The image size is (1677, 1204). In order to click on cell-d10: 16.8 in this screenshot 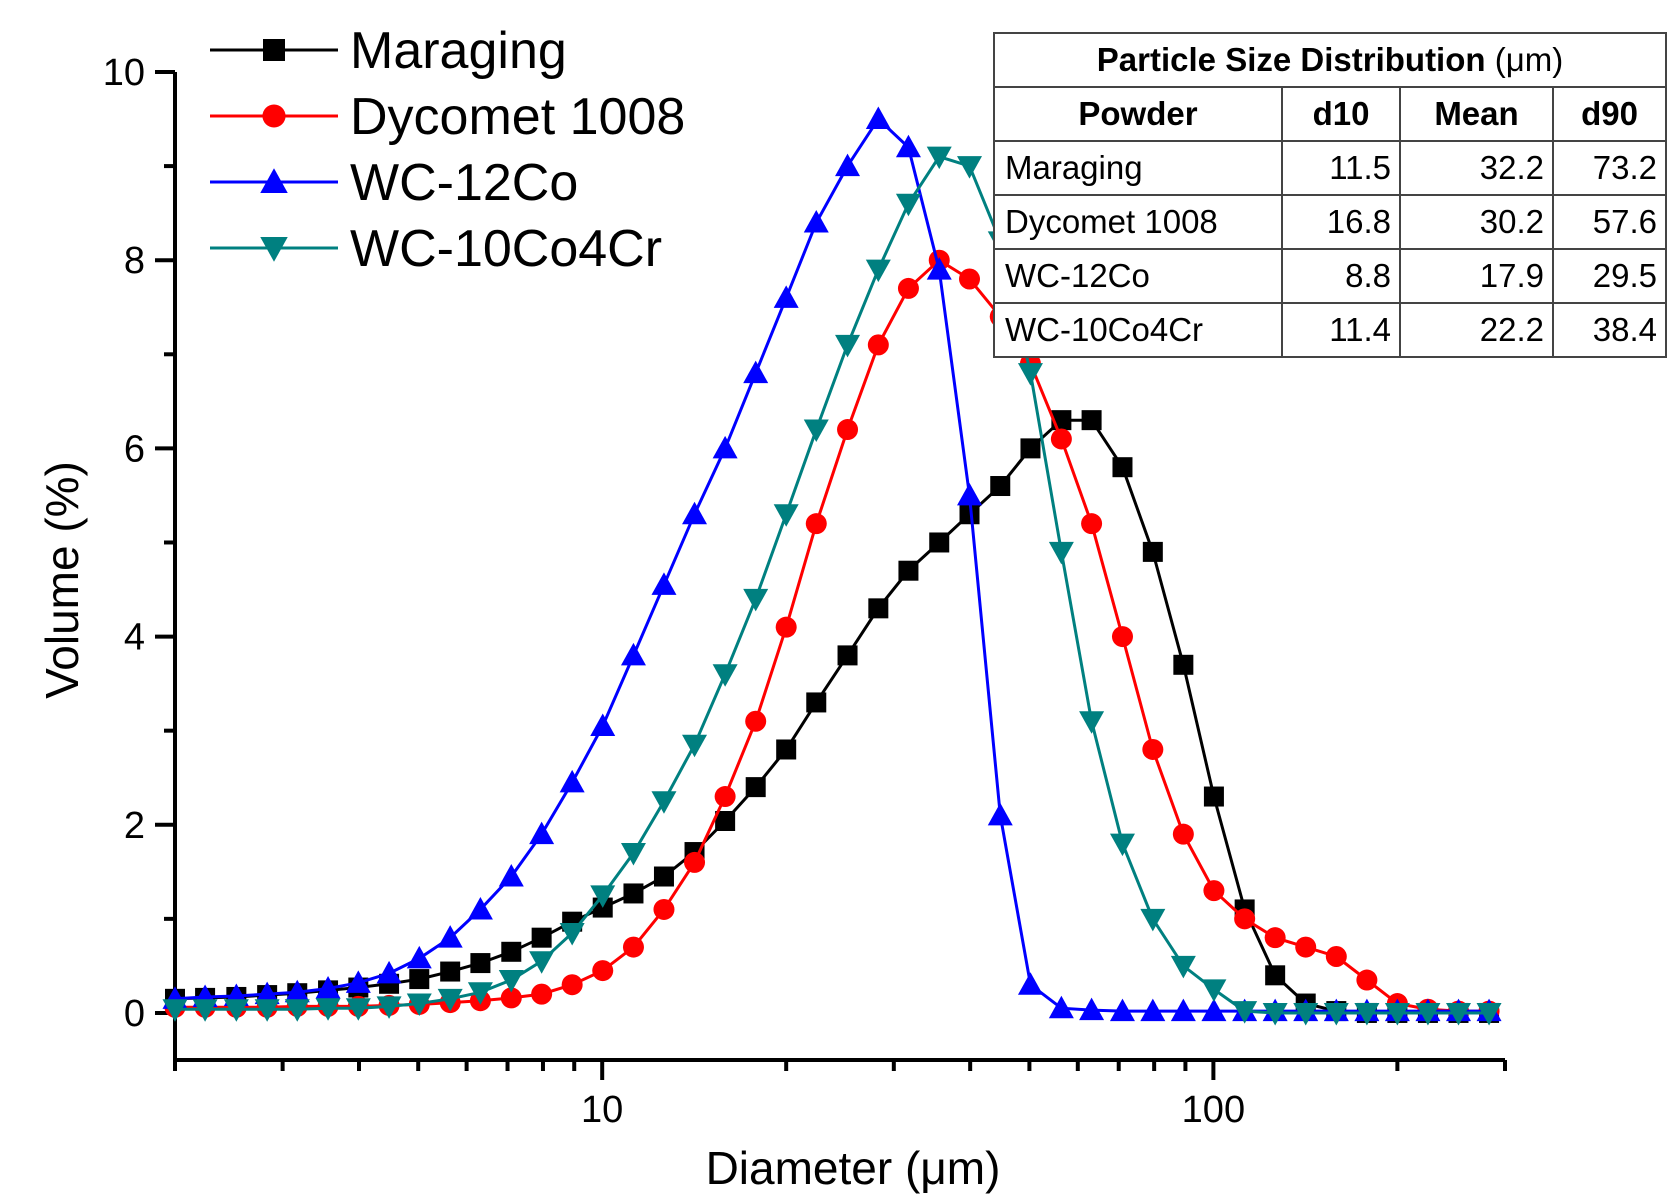, I will do `click(1341, 222)`.